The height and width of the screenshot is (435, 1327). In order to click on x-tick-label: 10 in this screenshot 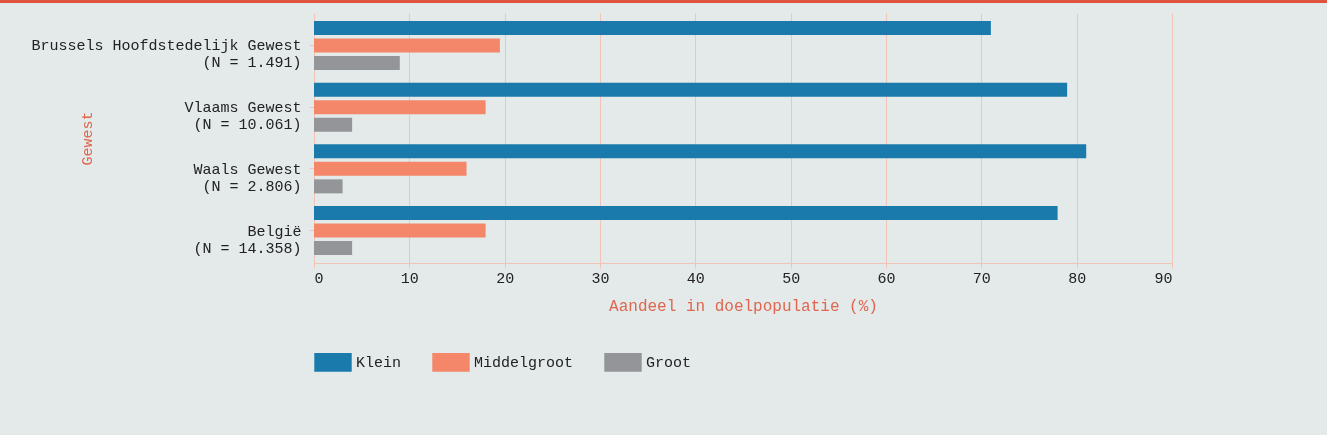, I will do `click(409, 279)`.